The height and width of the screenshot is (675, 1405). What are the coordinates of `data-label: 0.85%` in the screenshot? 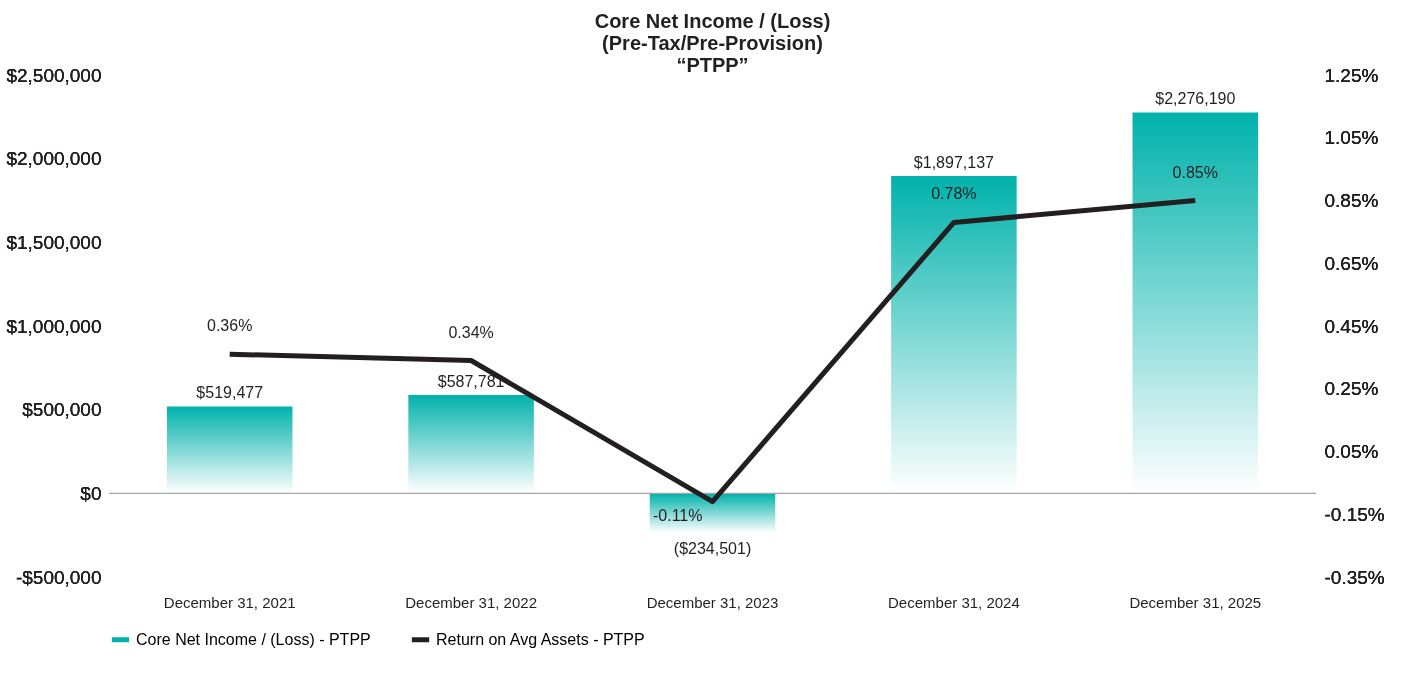 It's located at (1195, 172).